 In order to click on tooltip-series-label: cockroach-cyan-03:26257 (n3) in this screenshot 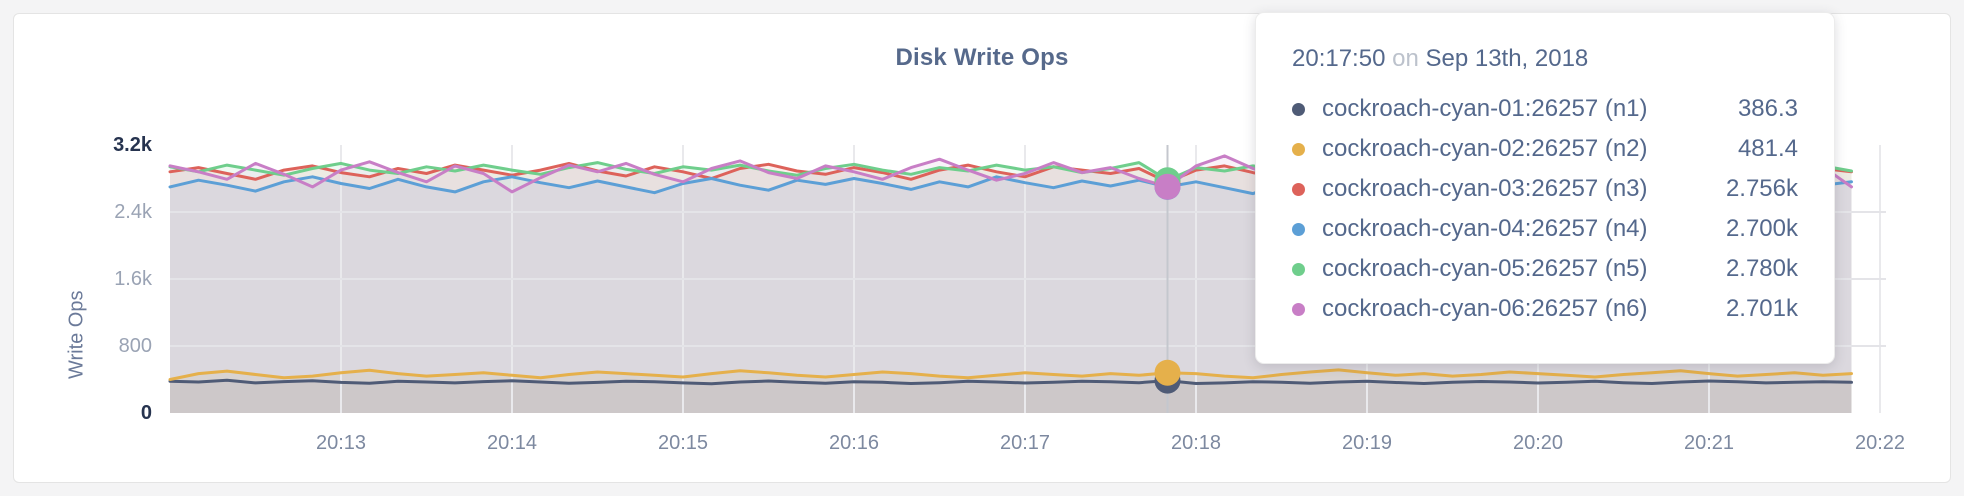, I will do `click(1485, 188)`.